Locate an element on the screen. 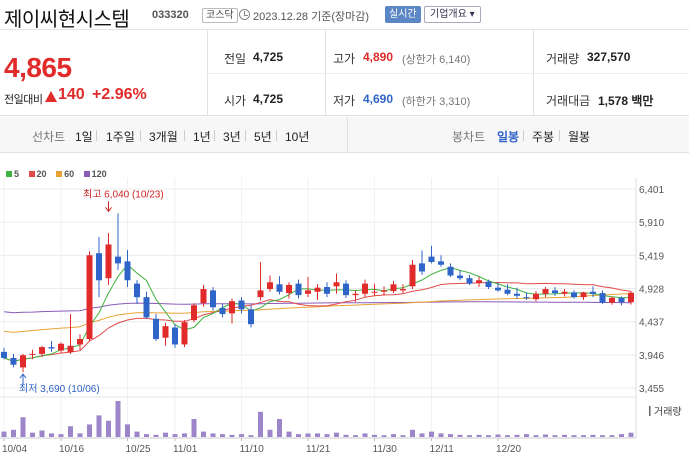 The height and width of the screenshot is (471, 689). candle-chart-label: 봉차트 is located at coordinates (469, 137).